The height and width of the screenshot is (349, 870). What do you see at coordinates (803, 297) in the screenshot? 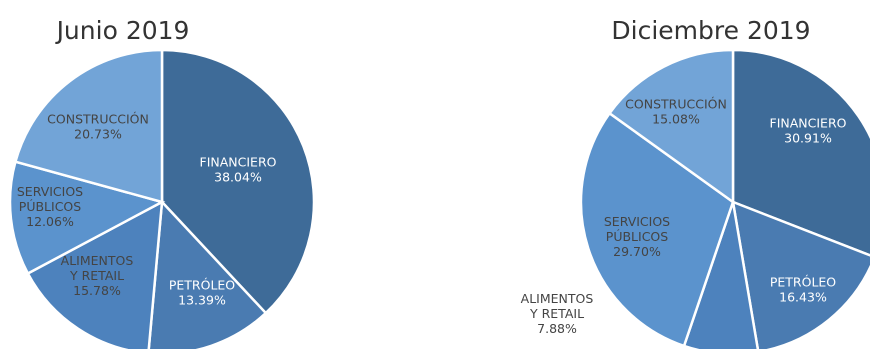
I see `slice-value-label: 16.43%` at bounding box center [803, 297].